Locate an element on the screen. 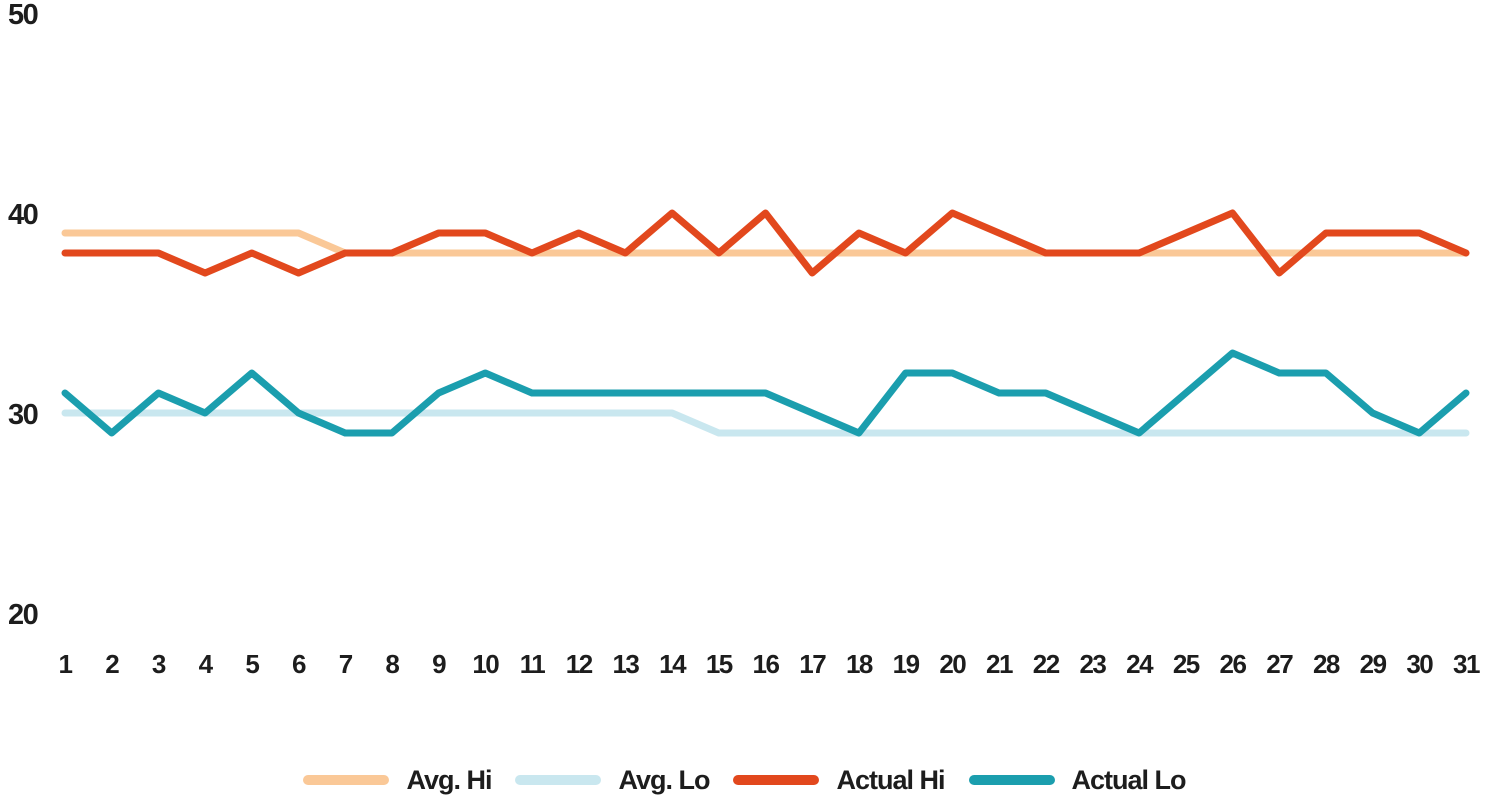 This screenshot has width=1489, height=812. y-tick-label-50: 50 is located at coordinates (23, 15).